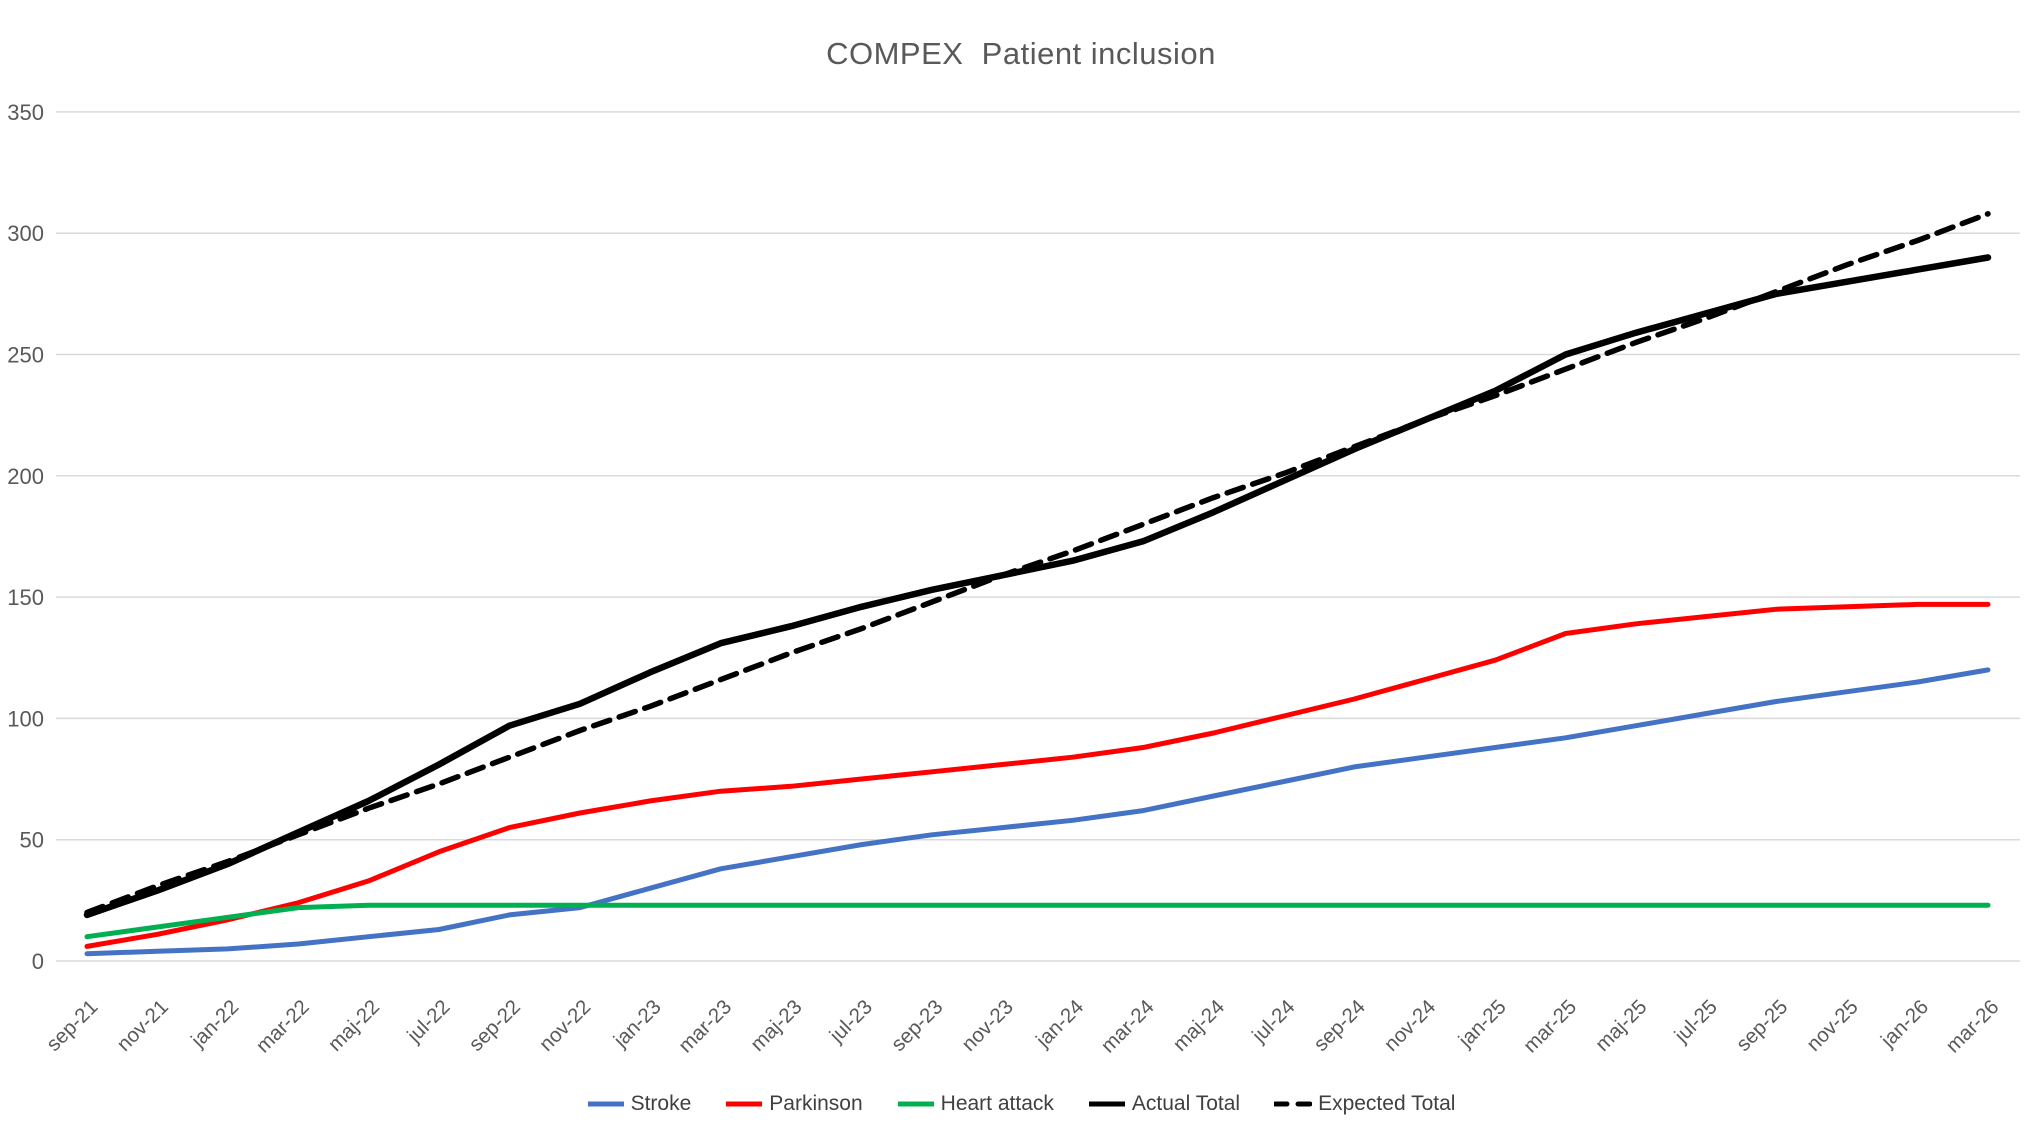 The width and height of the screenshot is (2042, 1146). What do you see at coordinates (1339, 1025) in the screenshot?
I see `x-tick-label: sep-24` at bounding box center [1339, 1025].